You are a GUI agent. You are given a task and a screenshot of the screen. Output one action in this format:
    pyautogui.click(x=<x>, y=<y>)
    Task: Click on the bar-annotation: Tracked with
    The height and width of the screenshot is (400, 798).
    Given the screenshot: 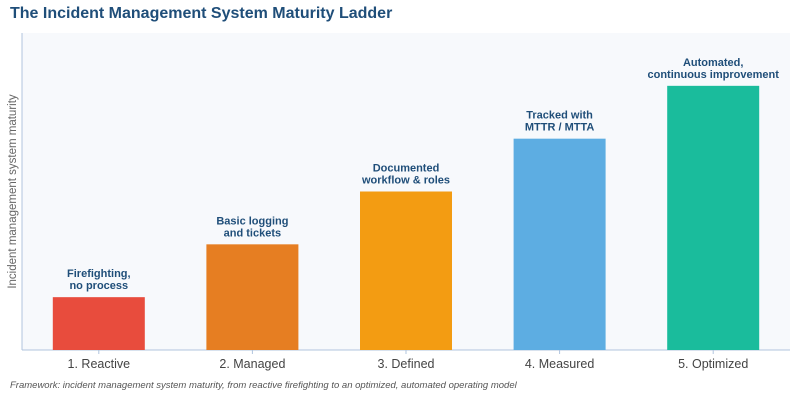 What is the action you would take?
    pyautogui.click(x=559, y=116)
    